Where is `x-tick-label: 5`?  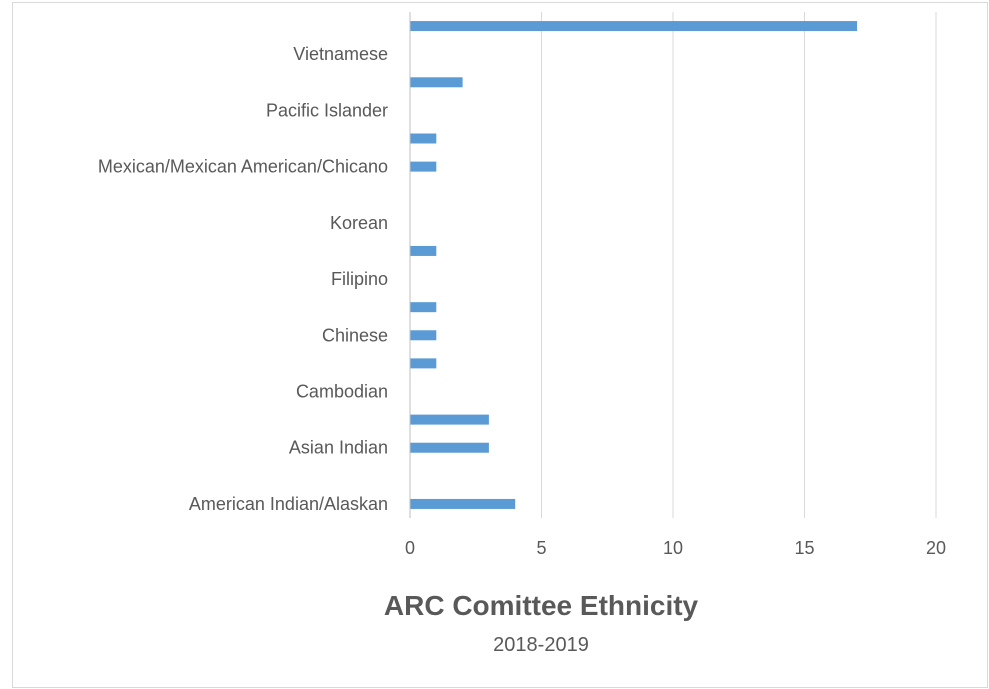
x-tick-label: 5 is located at coordinates (541, 548).